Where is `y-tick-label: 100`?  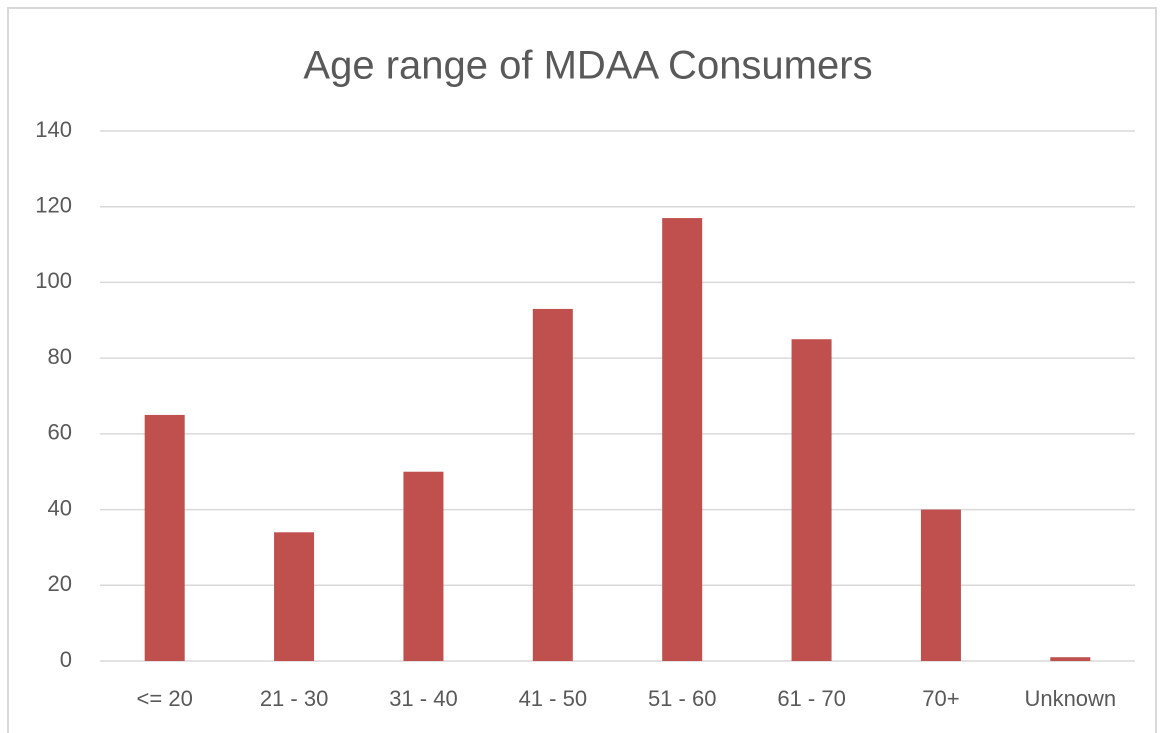
y-tick-label: 100 is located at coordinates (53, 280).